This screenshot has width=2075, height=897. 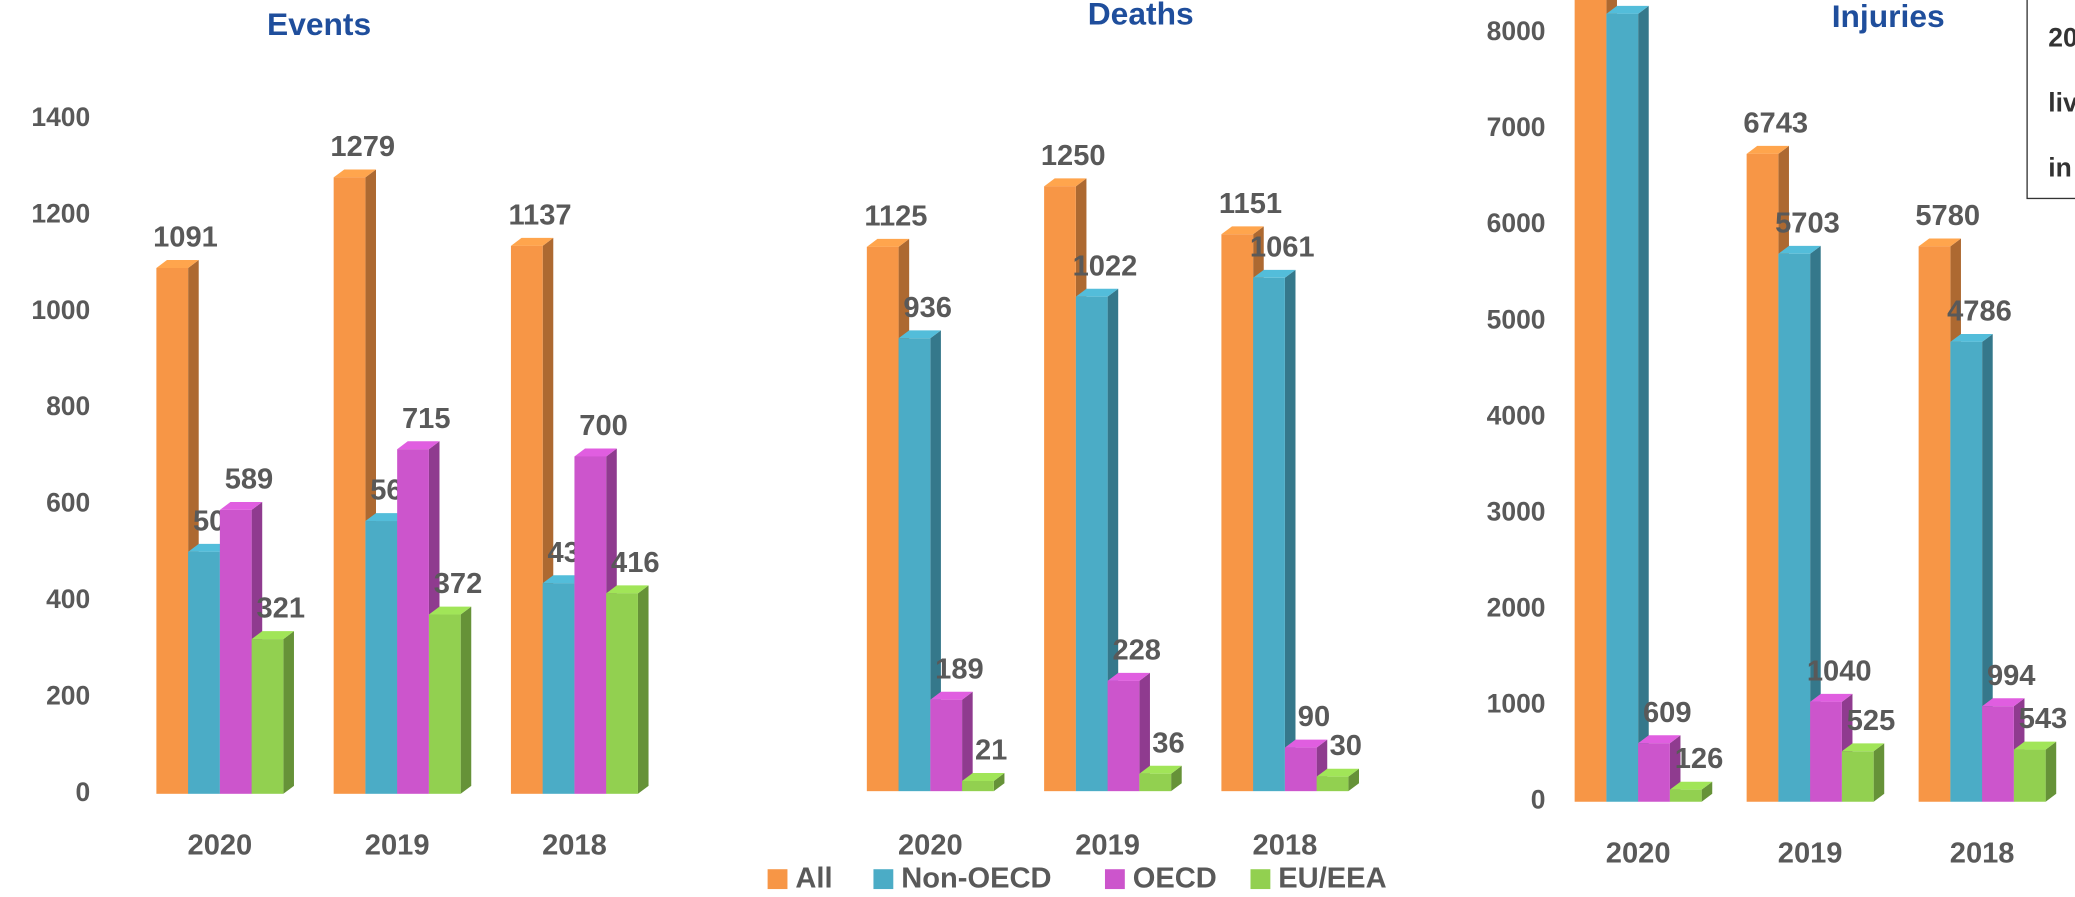 What do you see at coordinates (1168, 743) in the screenshot?
I see `data-label: 36` at bounding box center [1168, 743].